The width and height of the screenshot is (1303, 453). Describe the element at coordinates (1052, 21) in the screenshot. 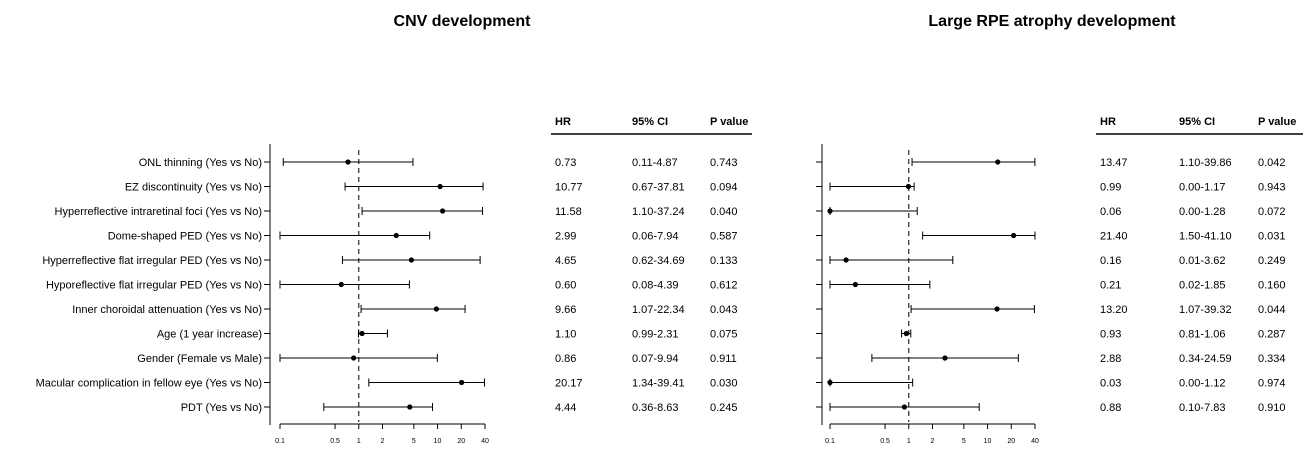

I see `rpe-panel-title: Large RPE atrophy development` at that location.